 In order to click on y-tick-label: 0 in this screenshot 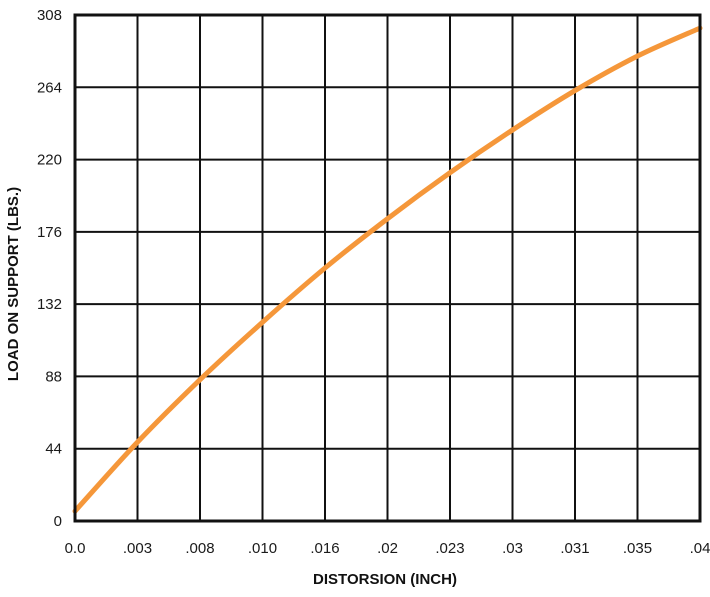, I will do `click(58, 521)`.